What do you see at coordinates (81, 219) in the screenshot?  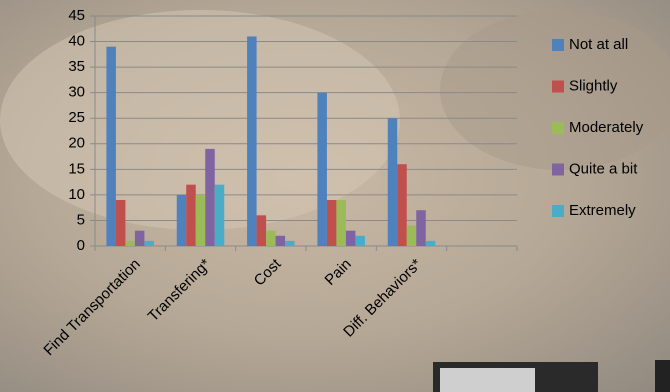 I see `y-tick-label: 5` at bounding box center [81, 219].